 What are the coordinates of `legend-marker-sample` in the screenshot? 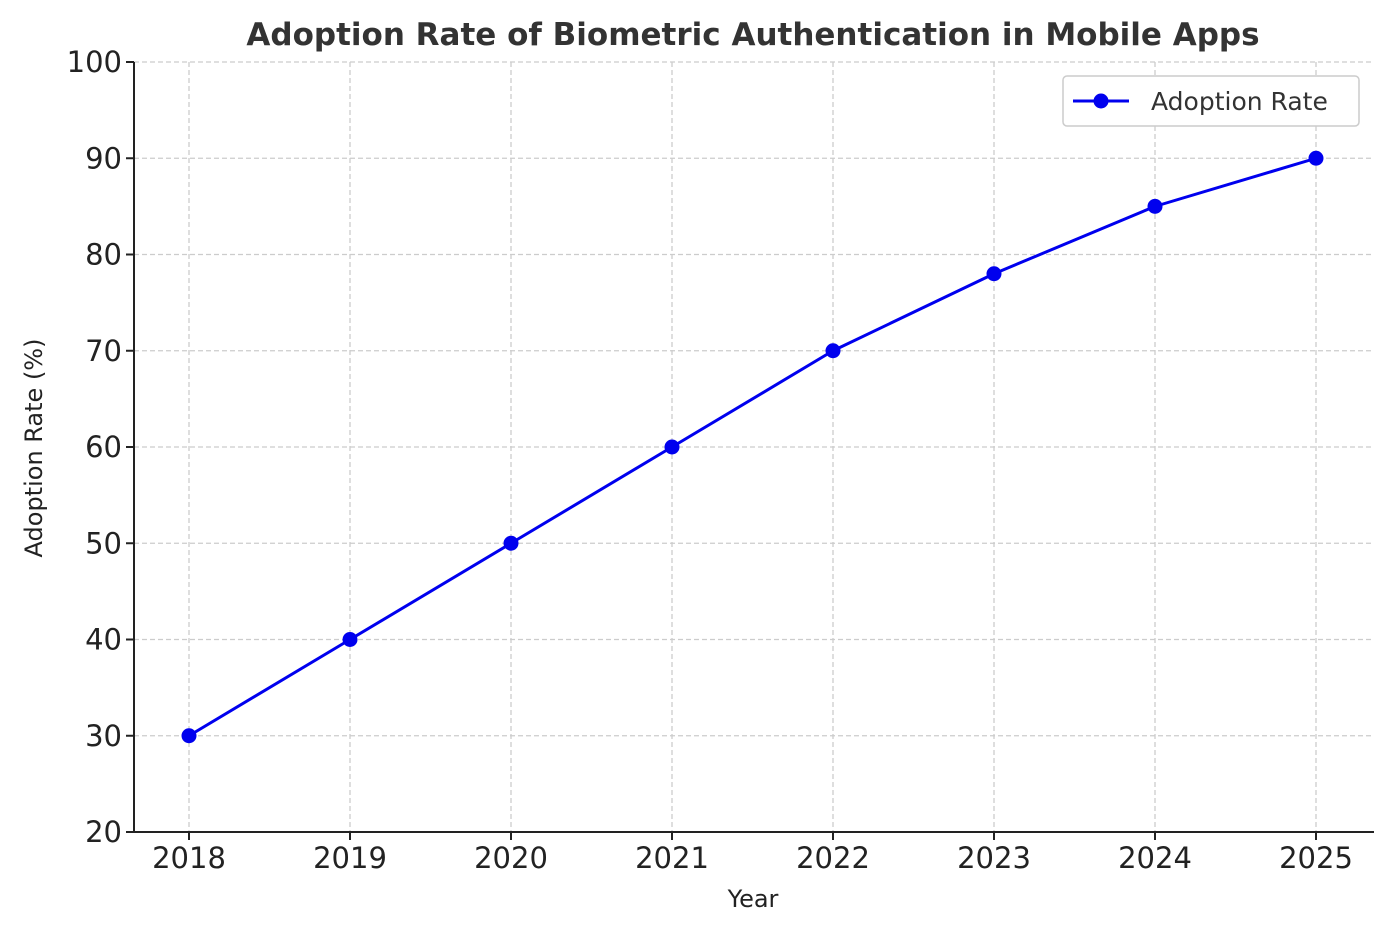 It's located at (1101, 101).